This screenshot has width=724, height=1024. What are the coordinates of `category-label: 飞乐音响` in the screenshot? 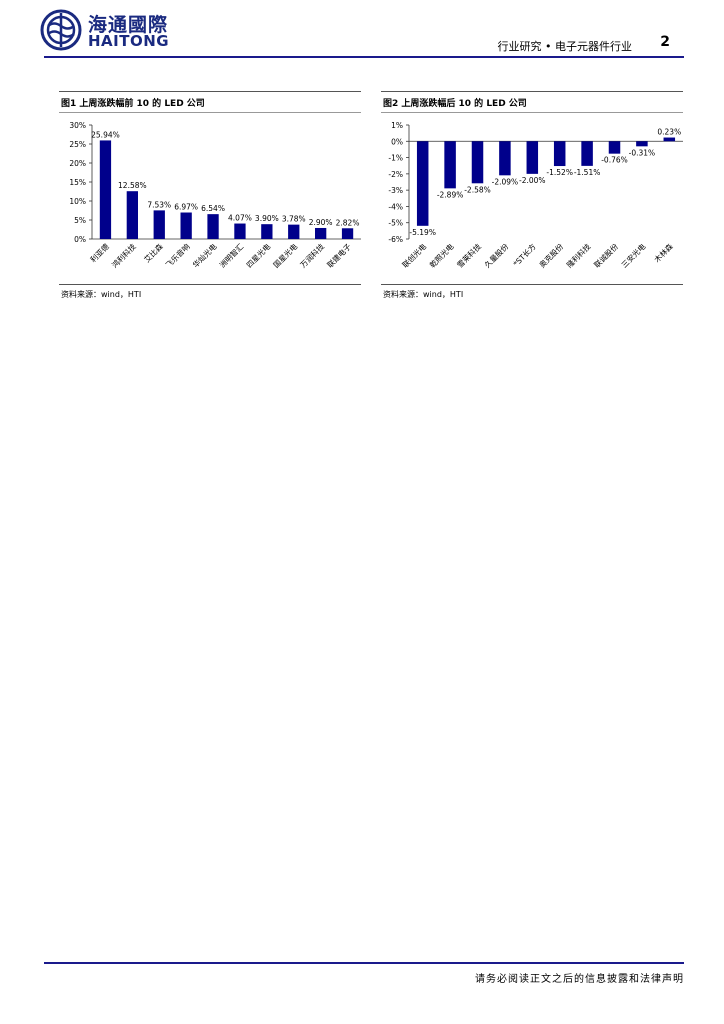 It's located at (177, 255).